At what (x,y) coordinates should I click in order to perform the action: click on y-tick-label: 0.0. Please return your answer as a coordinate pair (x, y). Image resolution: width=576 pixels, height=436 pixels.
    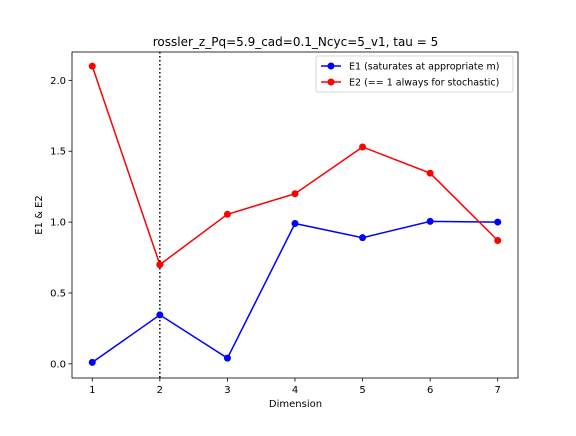
    Looking at the image, I should click on (58, 364).